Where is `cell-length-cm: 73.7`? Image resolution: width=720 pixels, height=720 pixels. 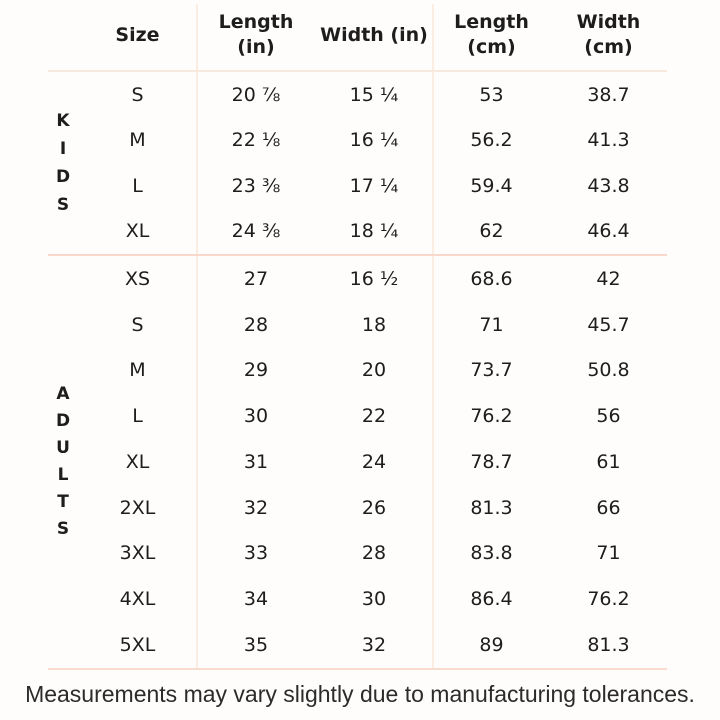
cell-length-cm: 73.7 is located at coordinates (491, 370).